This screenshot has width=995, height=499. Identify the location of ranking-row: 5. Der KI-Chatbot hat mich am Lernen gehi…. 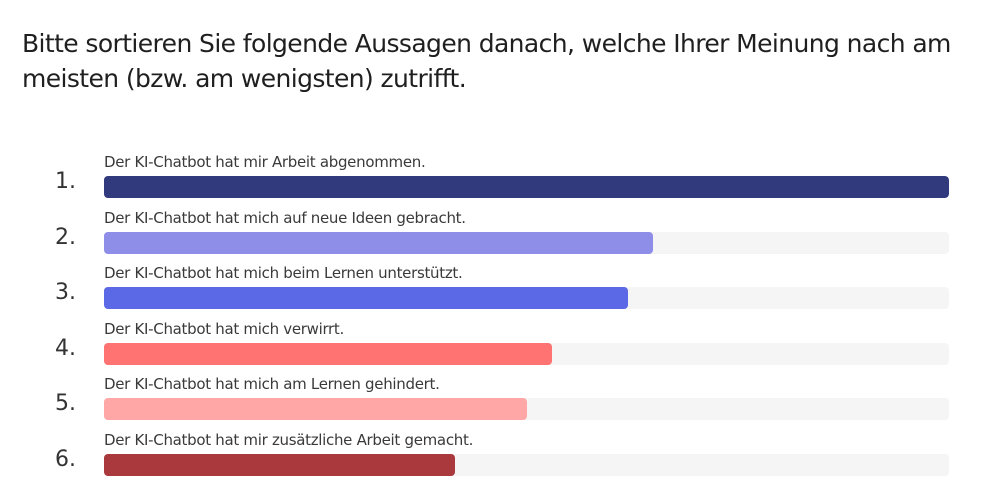
(497, 403).